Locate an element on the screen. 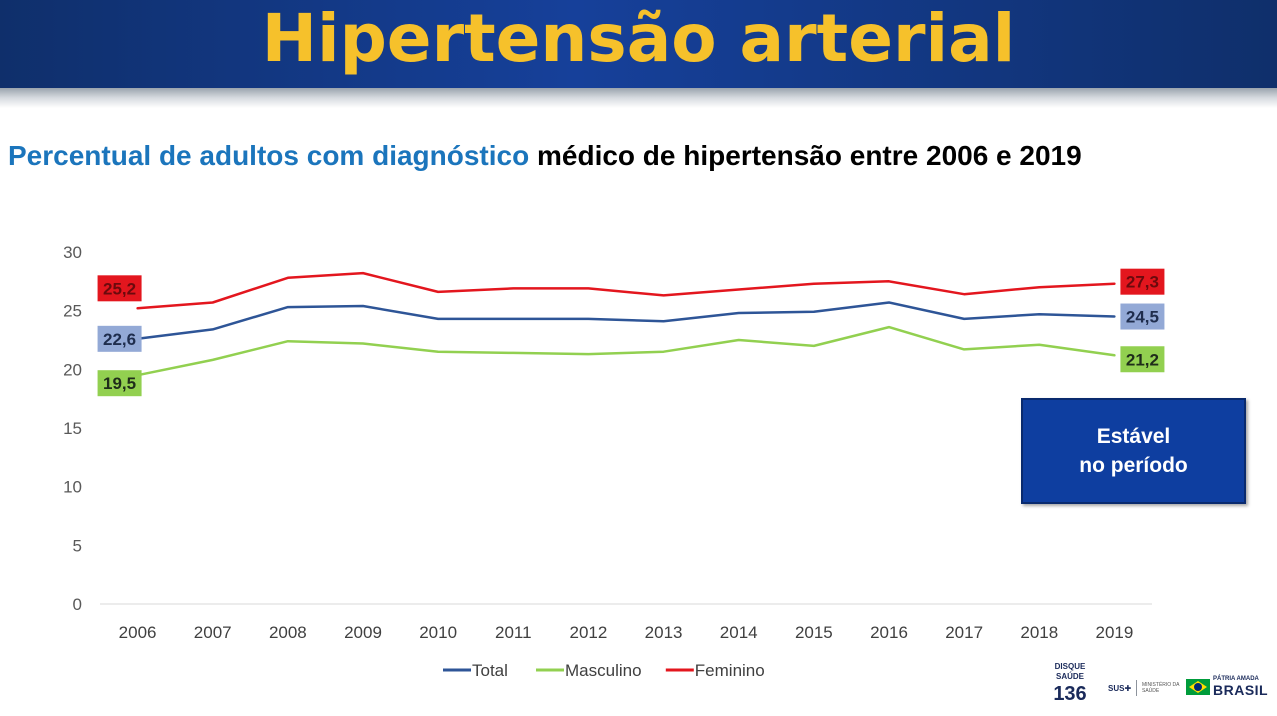 The height and width of the screenshot is (716, 1277). brasil-logo: PÁTRIA AMADA BRASIL is located at coordinates (1228, 690).